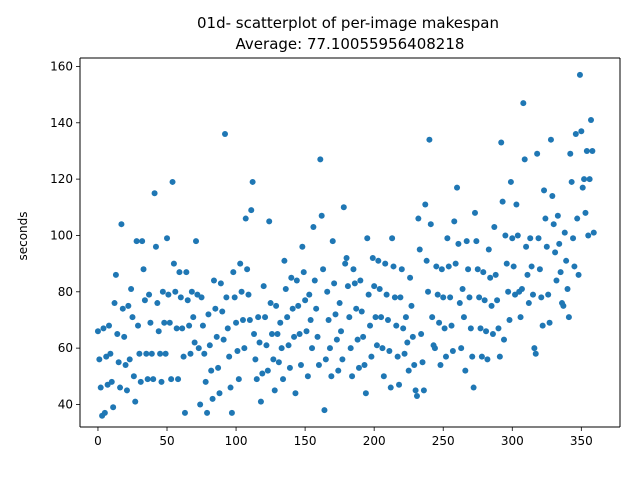 The height and width of the screenshot is (480, 640). What do you see at coordinates (61, 123) in the screenshot?
I see `y-tick-label: 140` at bounding box center [61, 123].